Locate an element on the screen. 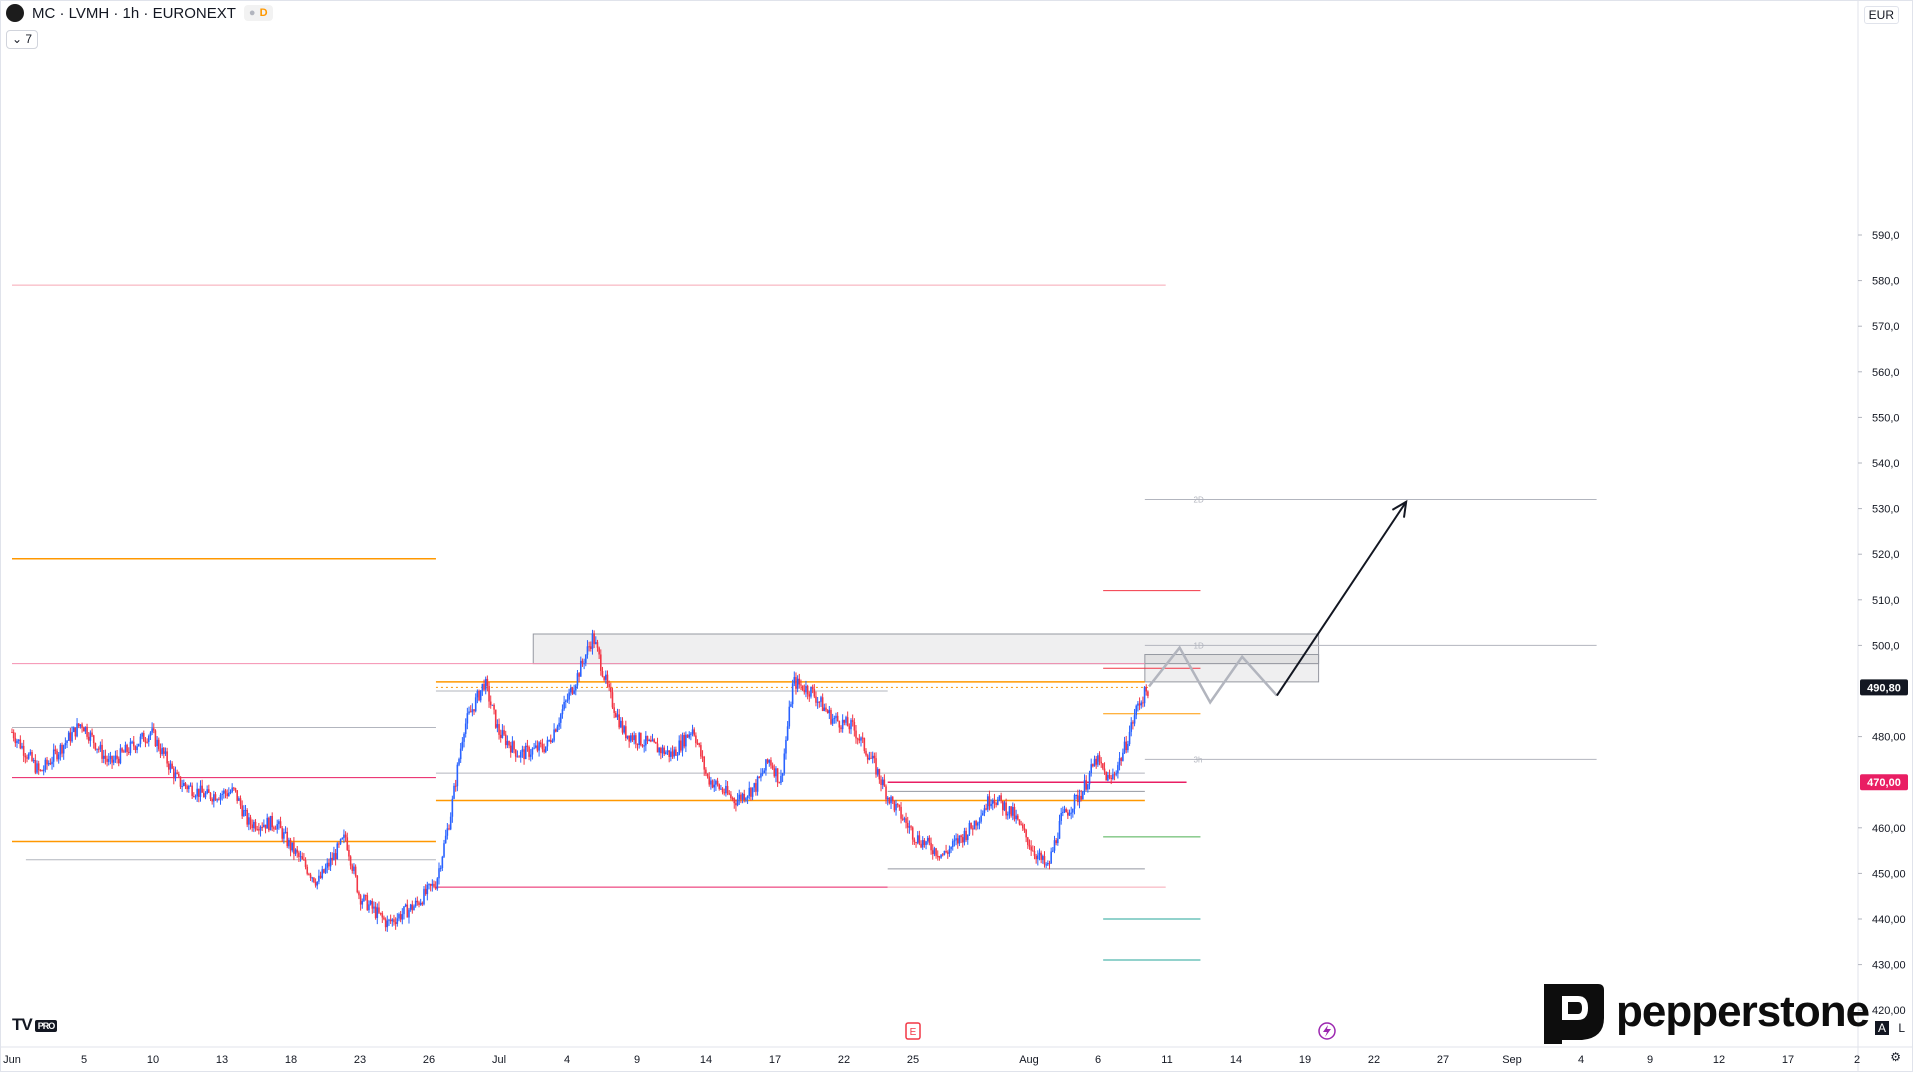 The image size is (1913, 1077). symbol-title: MC · LVMH · 1h · EURONEXT is located at coordinates (134, 13).